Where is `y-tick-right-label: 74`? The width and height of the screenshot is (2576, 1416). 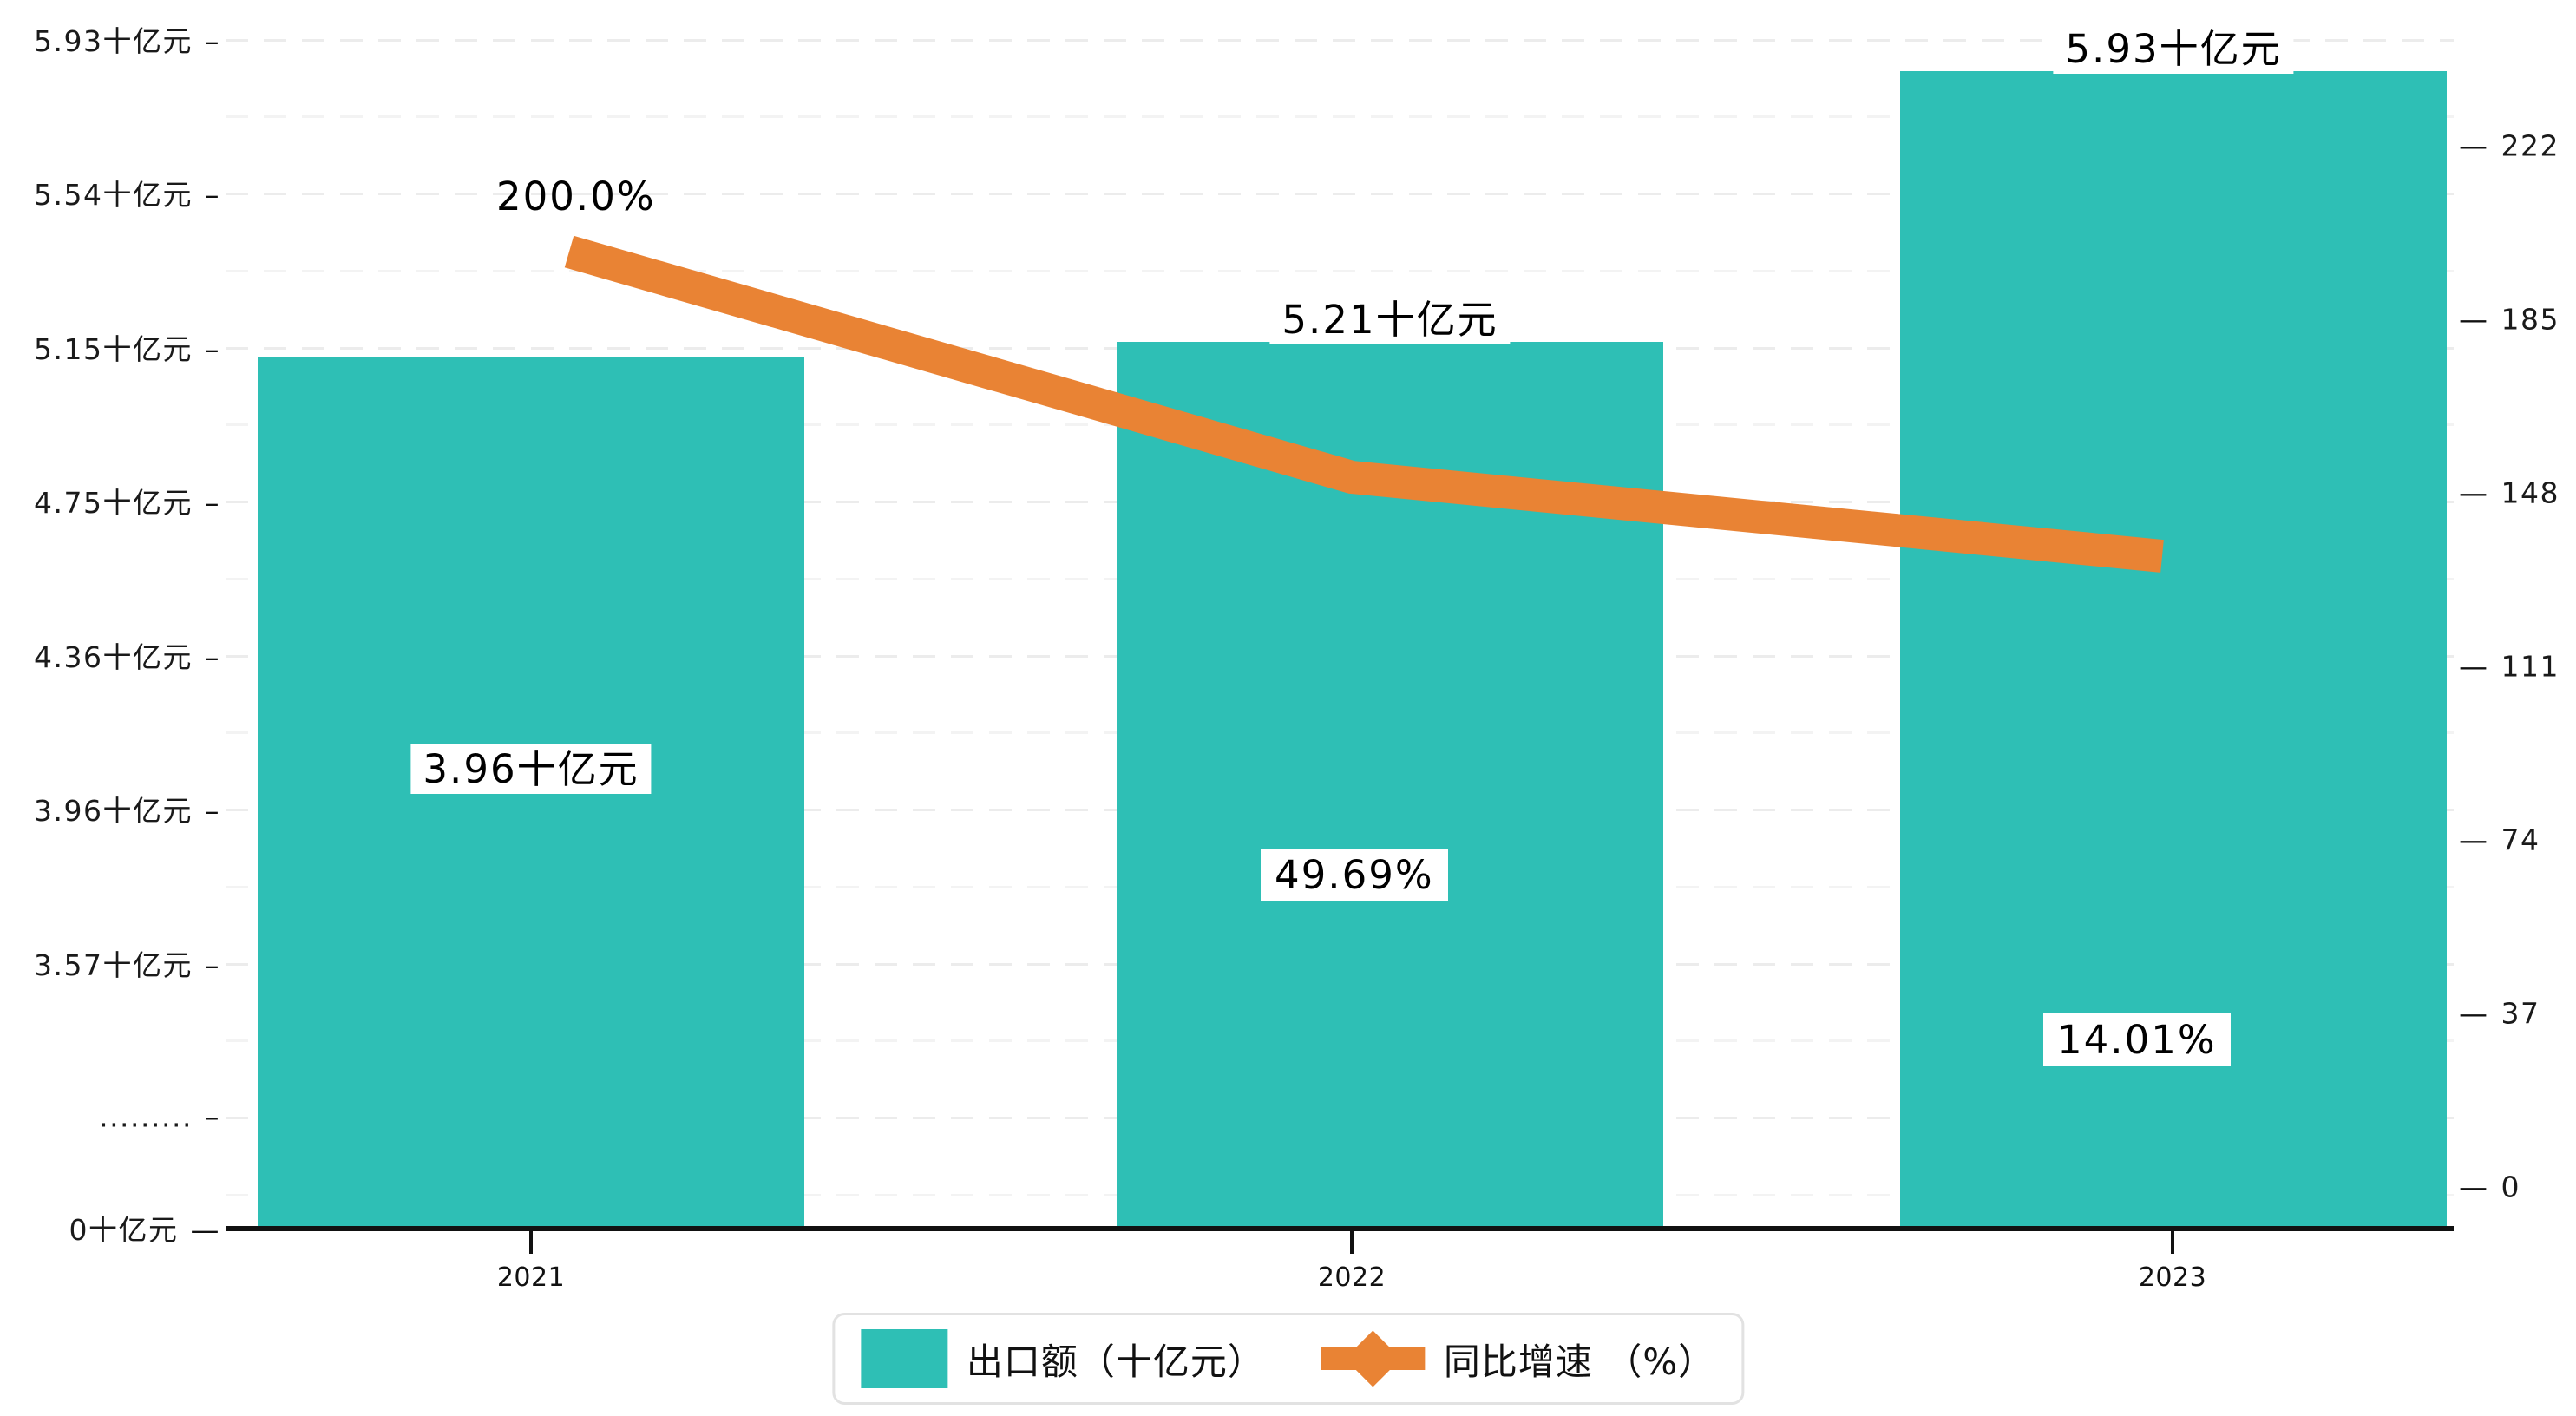
y-tick-right-label: 74 is located at coordinates (2520, 840).